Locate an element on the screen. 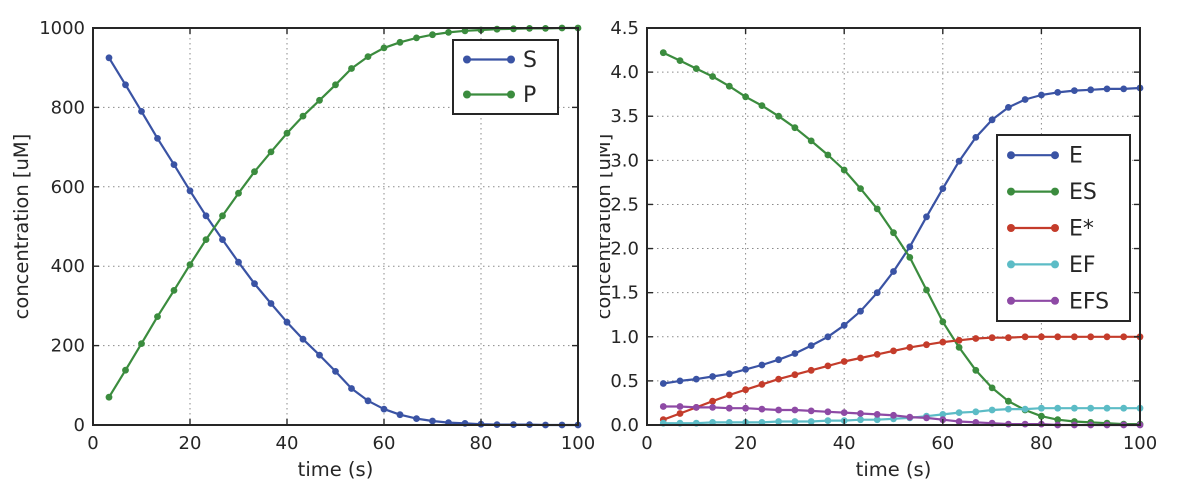  svg-text: 600 is located at coordinates (68, 187).